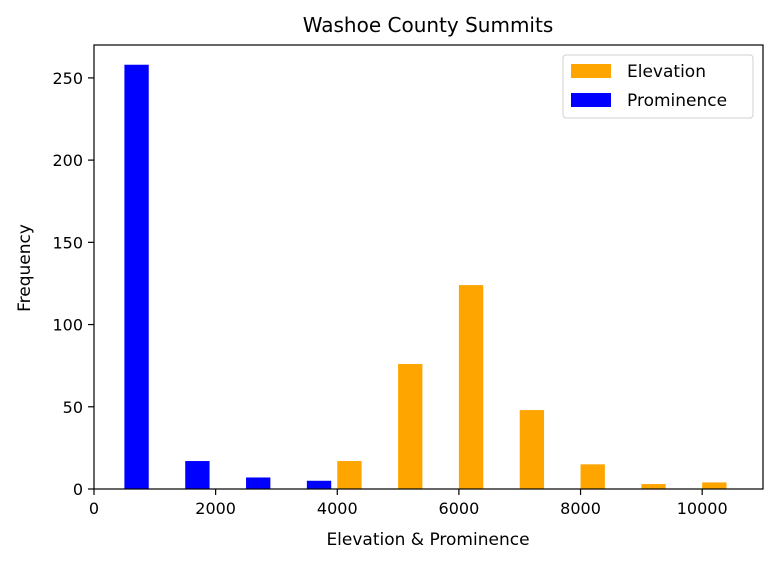 The width and height of the screenshot is (777, 563). I want to click on legend-label-prominence: Prominence, so click(677, 101).